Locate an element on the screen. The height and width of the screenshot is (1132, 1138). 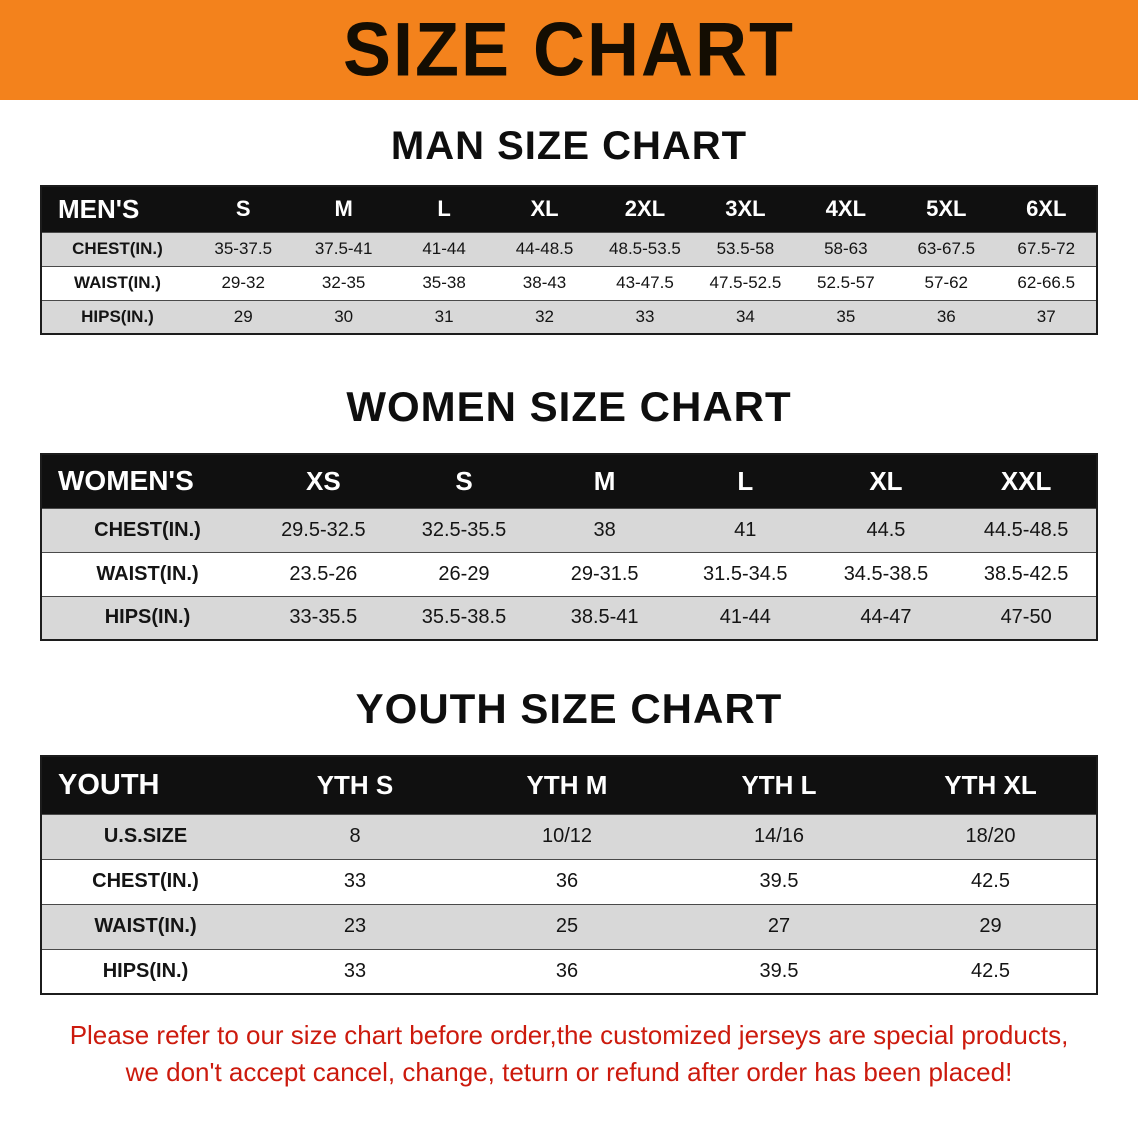
size-value-cell: 25 is located at coordinates (567, 926).